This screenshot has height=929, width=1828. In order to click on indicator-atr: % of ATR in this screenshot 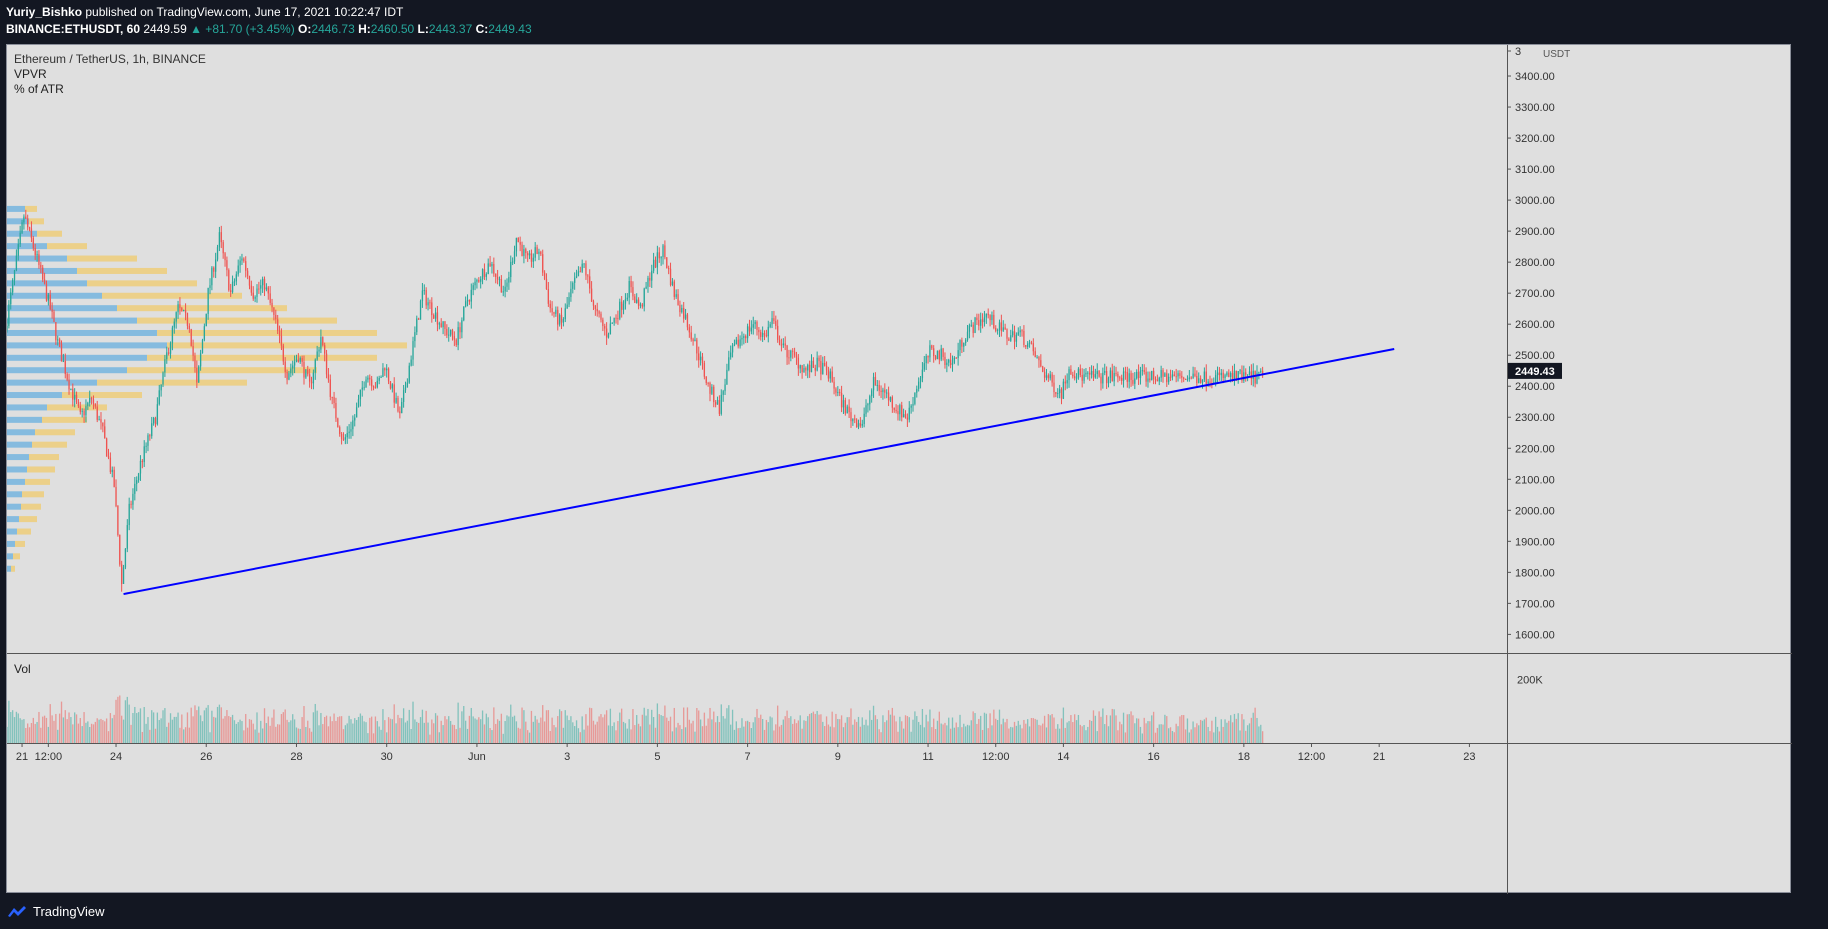, I will do `click(39, 89)`.